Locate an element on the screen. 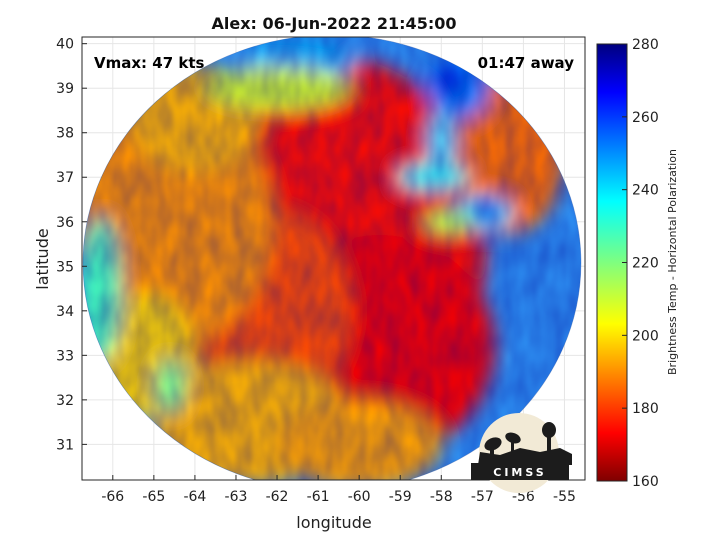  y-tick-label: 38 is located at coordinates (65, 134).